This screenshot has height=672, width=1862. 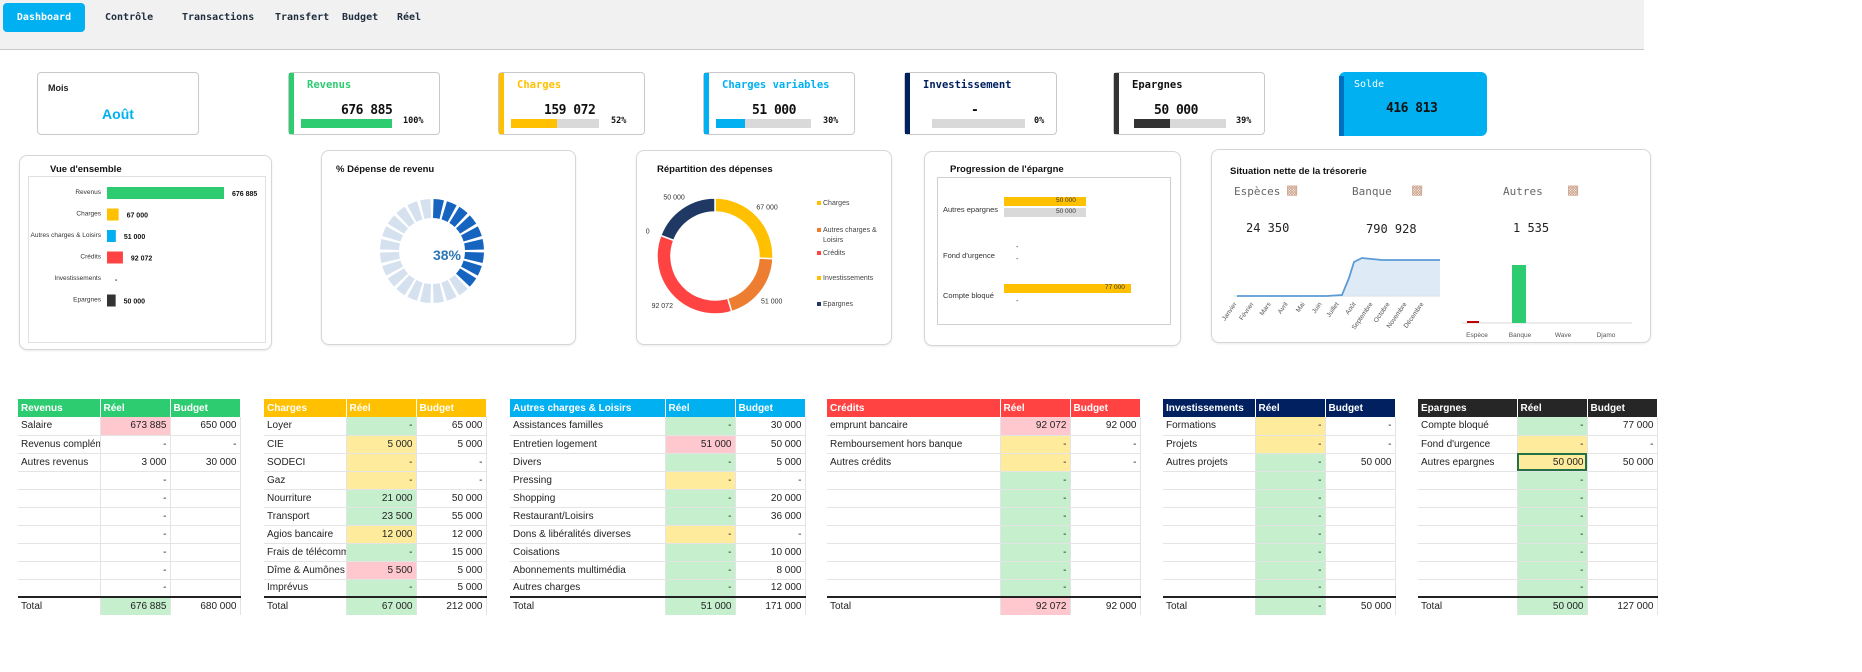 What do you see at coordinates (364, 103) in the screenshot?
I see `kpi-card-revenus: Revenus 676 885 100%` at bounding box center [364, 103].